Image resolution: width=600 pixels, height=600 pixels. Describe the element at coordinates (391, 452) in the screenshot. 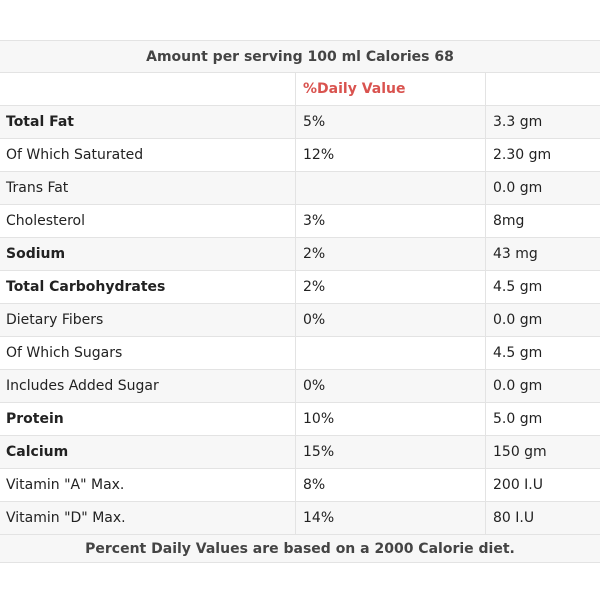

I see `nutrient-daily-value: 15%` at that location.